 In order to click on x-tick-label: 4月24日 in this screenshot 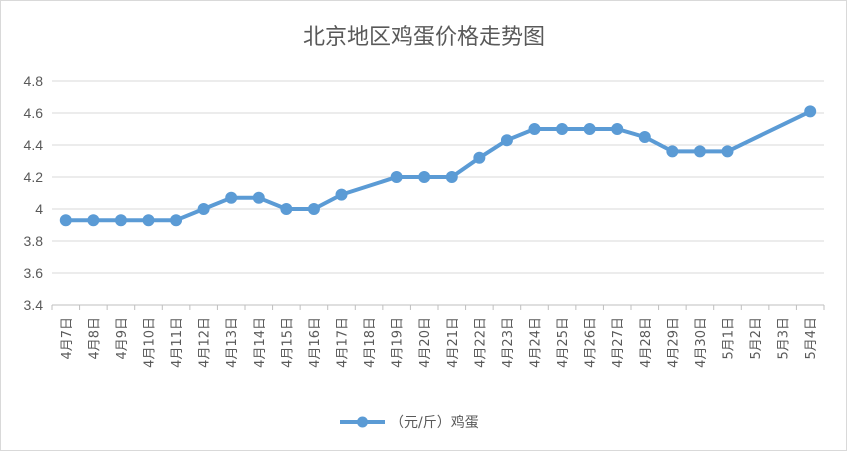, I will do `click(536, 342)`.